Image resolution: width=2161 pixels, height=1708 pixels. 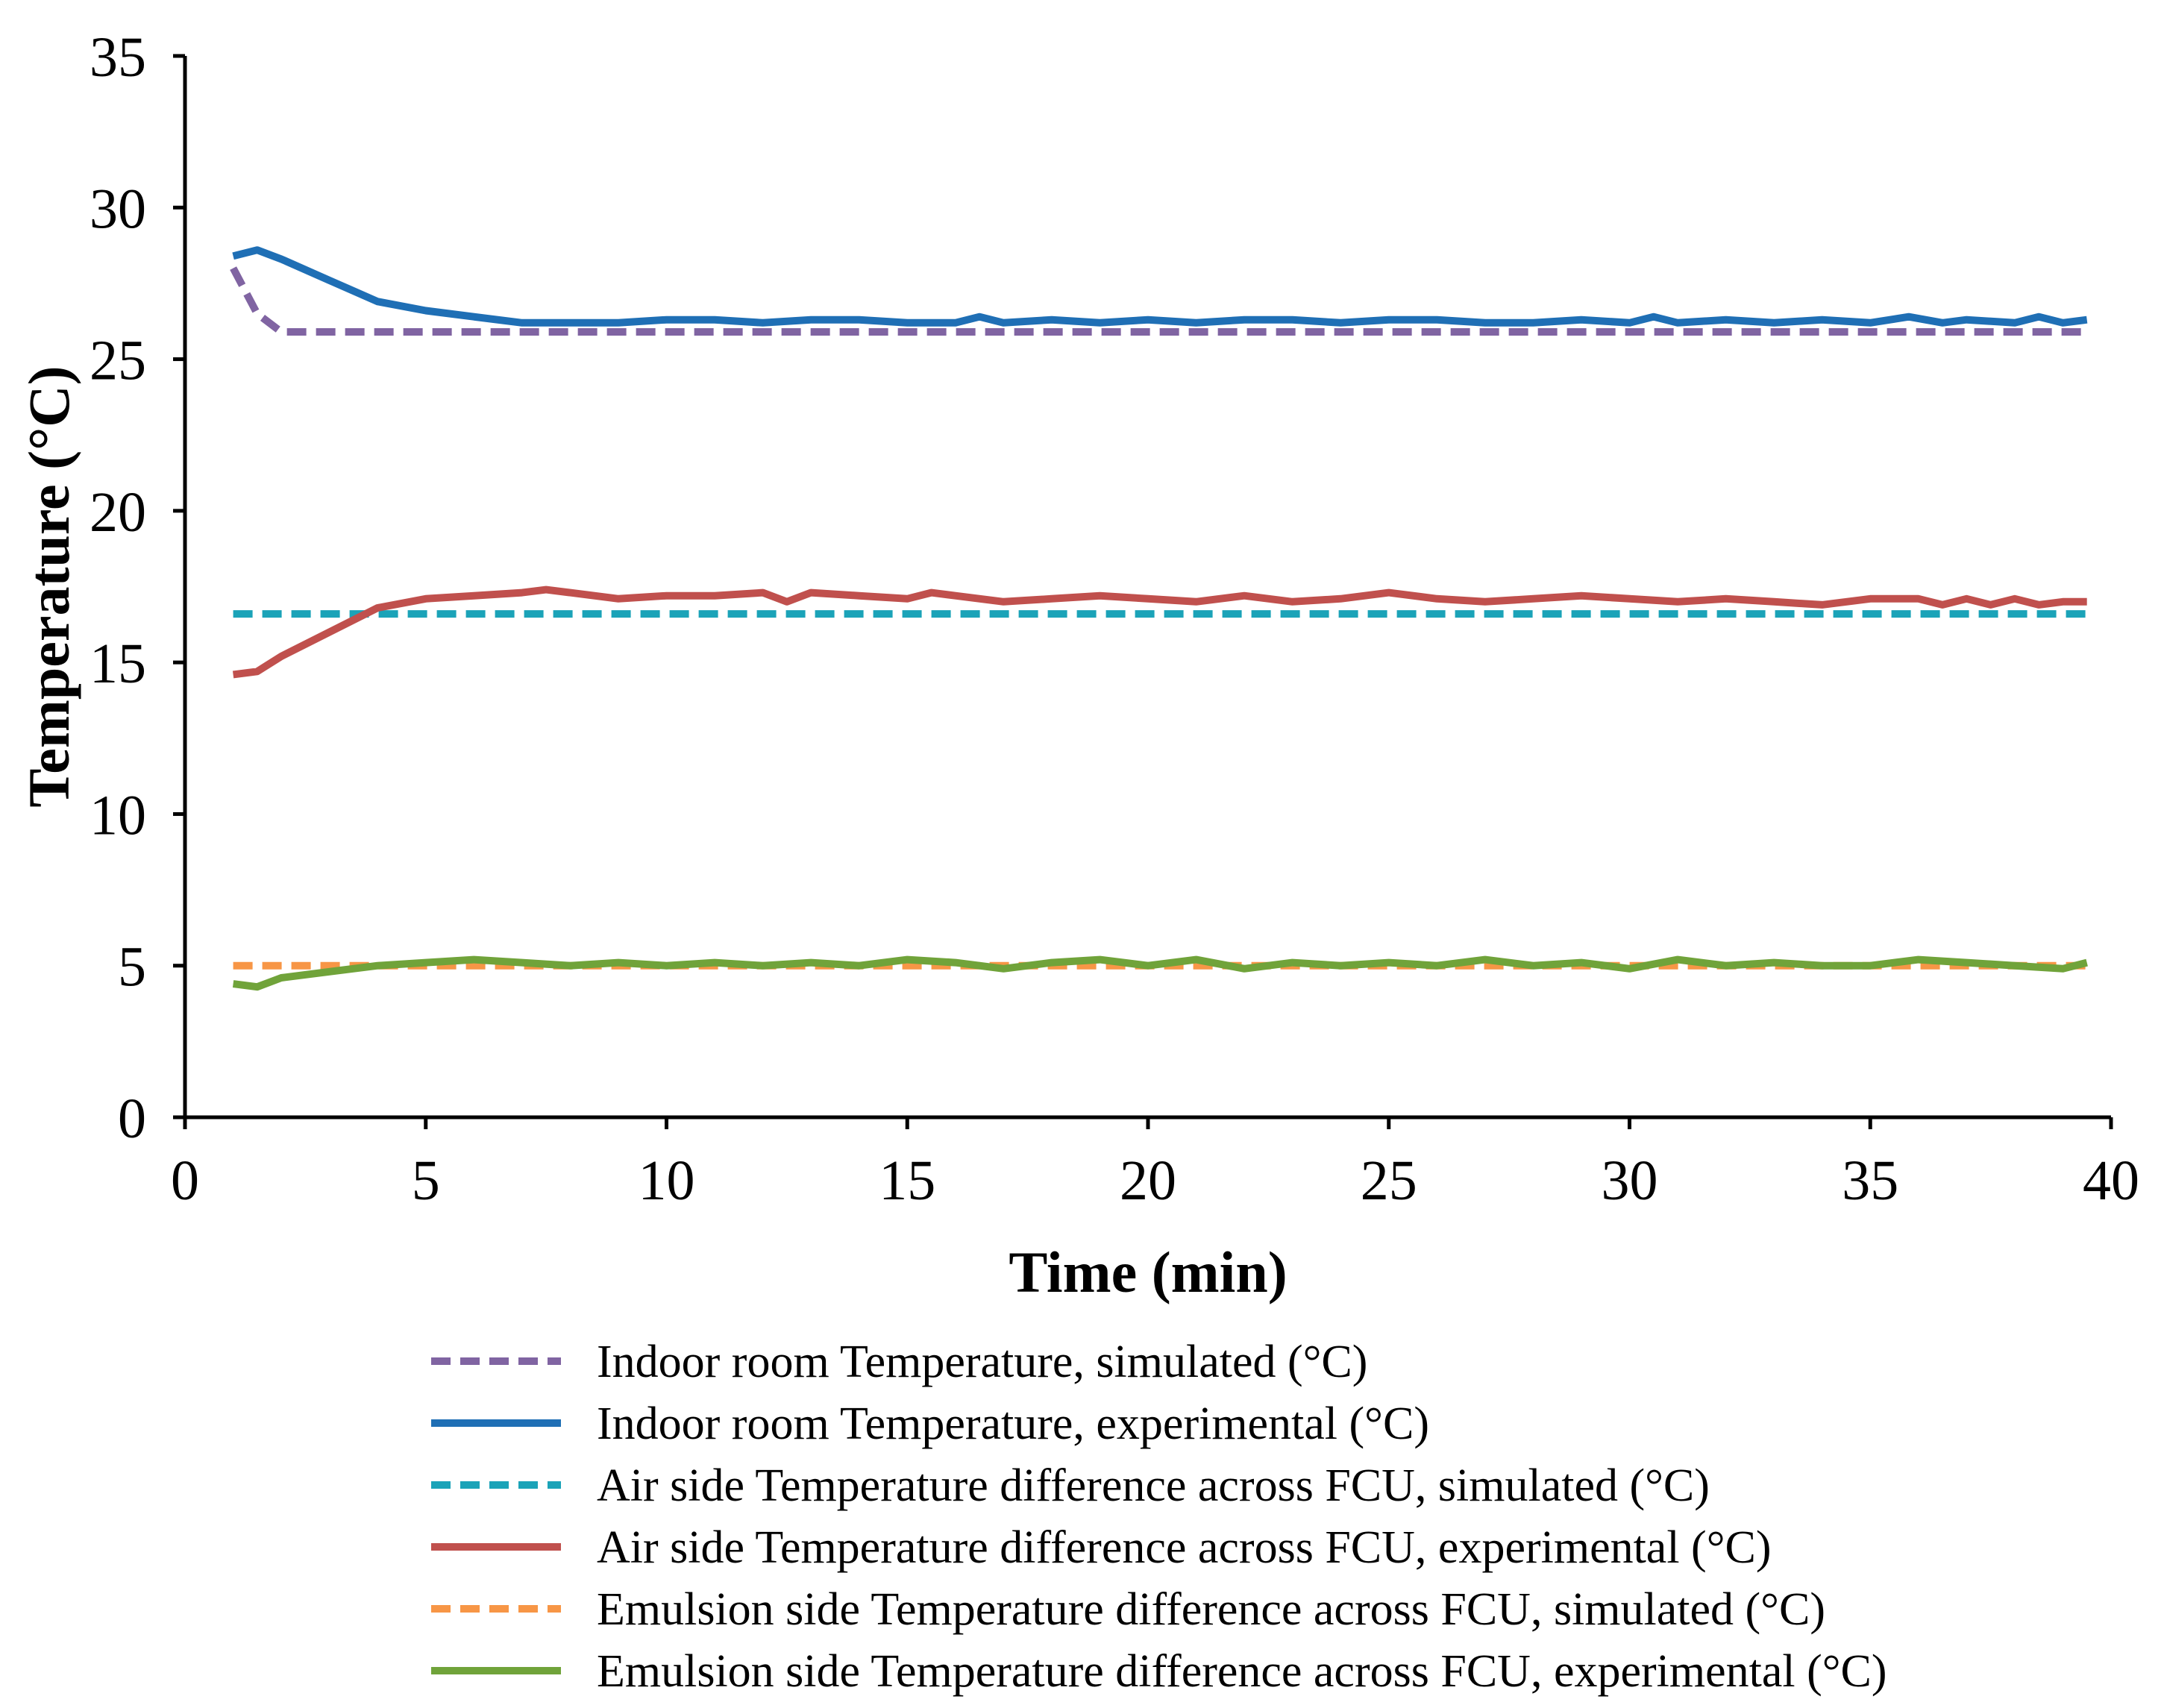 I want to click on x-tick-label: 10, so click(x=667, y=1180).